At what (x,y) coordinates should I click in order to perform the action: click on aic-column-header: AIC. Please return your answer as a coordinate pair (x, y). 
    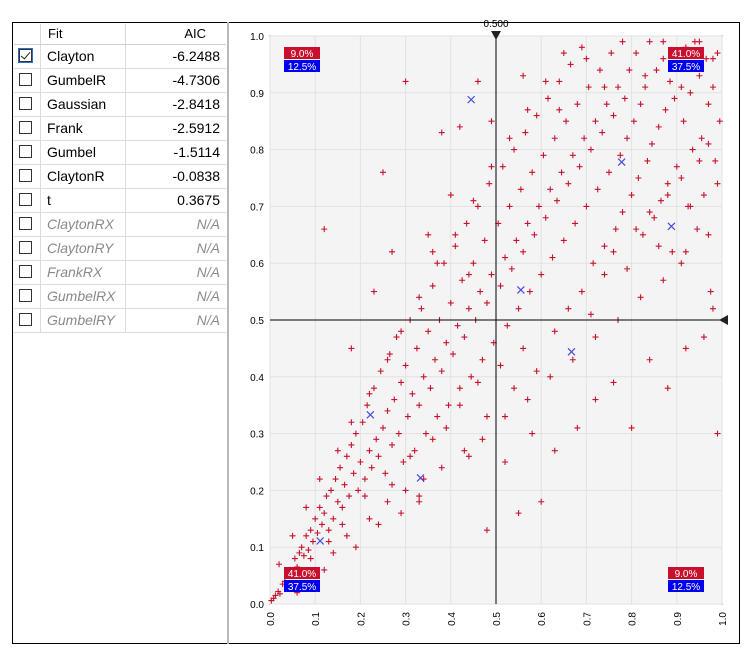
    Looking at the image, I should click on (195, 33).